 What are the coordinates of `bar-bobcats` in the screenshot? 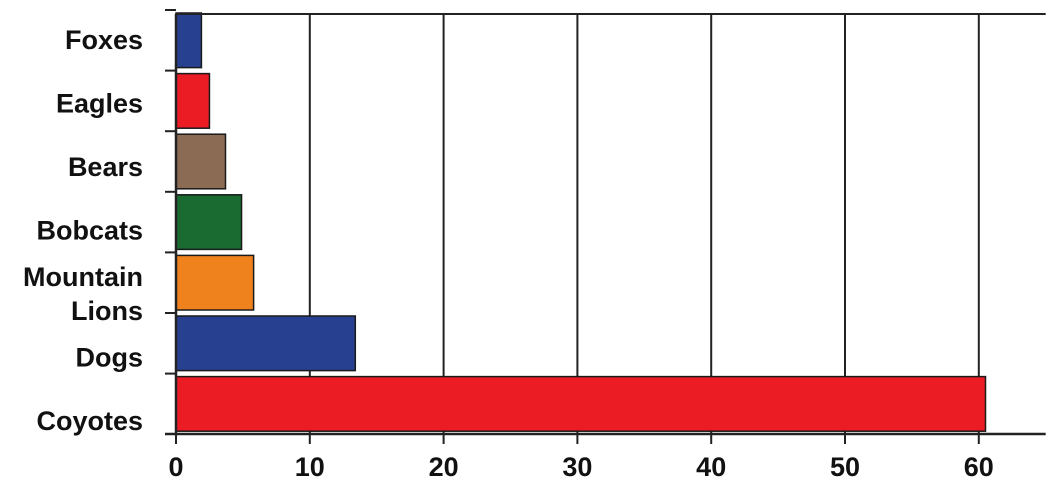 It's located at (209, 222).